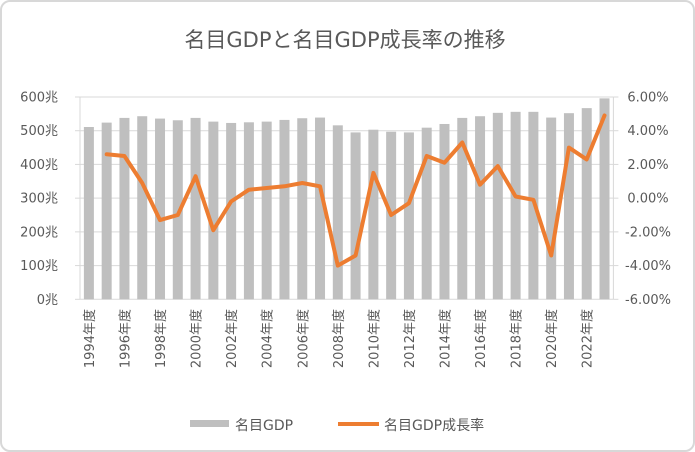 The height and width of the screenshot is (452, 695). I want to click on x-axis-tick-label: 2008年度, so click(339, 338).